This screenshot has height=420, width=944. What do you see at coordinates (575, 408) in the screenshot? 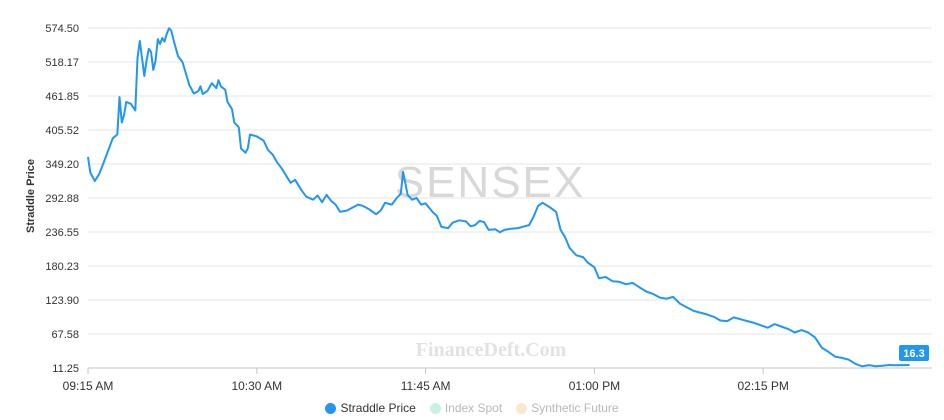
I see `legend-label-synthetic-future: Synthetic Future` at bounding box center [575, 408].